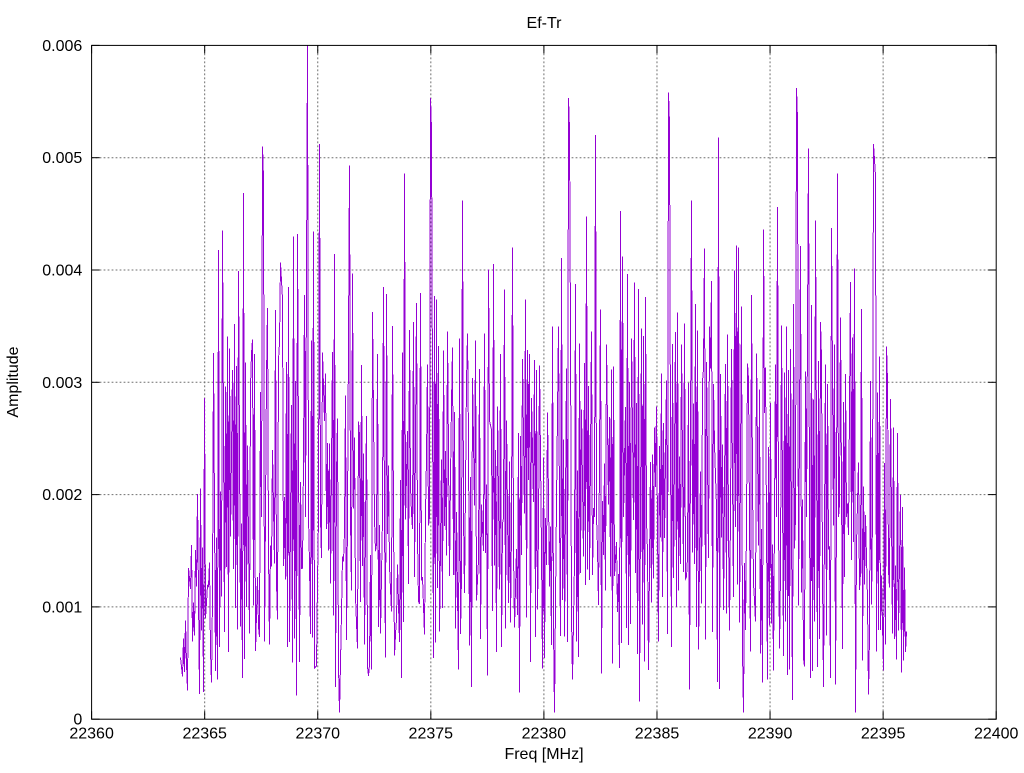  Describe the element at coordinates (62, 383) in the screenshot. I see `svg-text: 0.003` at that location.